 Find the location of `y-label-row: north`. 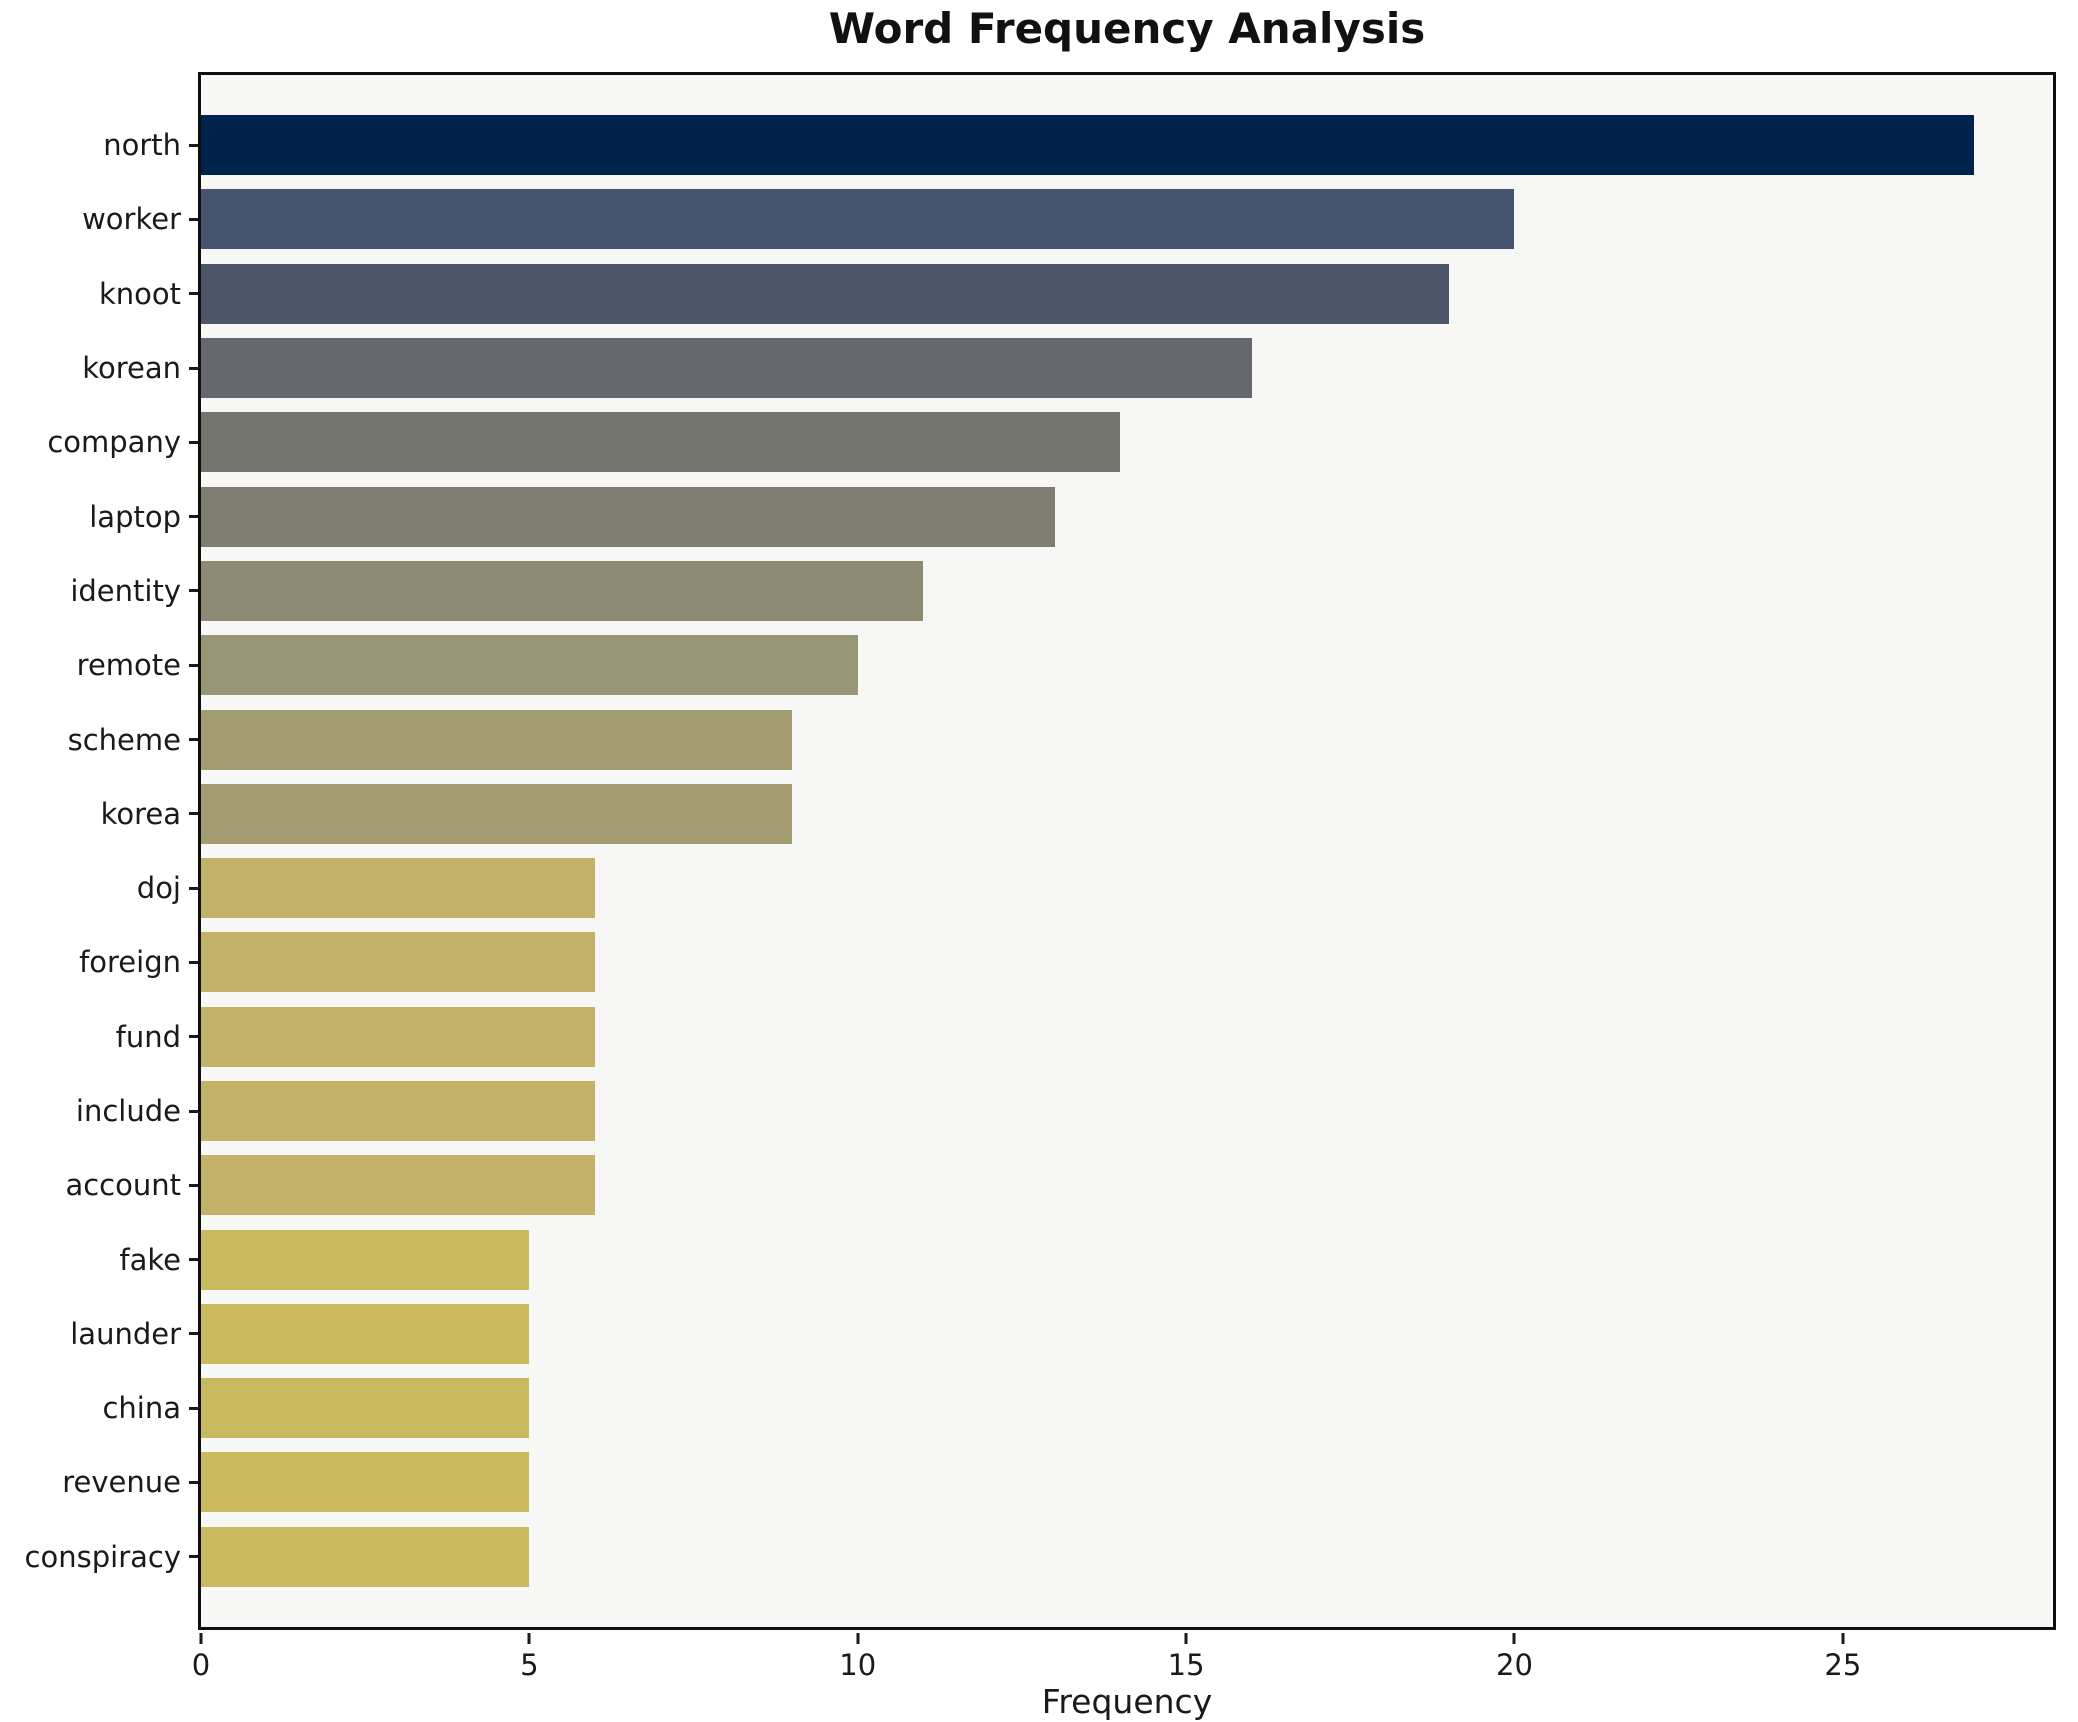

y-label-row: north is located at coordinates (99, 145).